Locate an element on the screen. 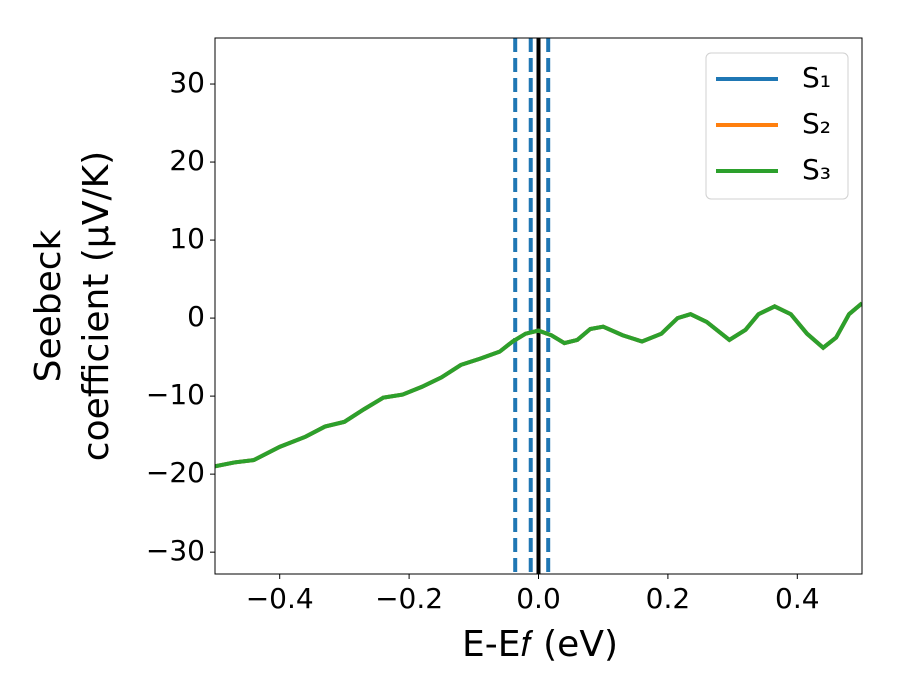 The height and width of the screenshot is (700, 900). x-tick-label: −0.4 is located at coordinates (280, 598).